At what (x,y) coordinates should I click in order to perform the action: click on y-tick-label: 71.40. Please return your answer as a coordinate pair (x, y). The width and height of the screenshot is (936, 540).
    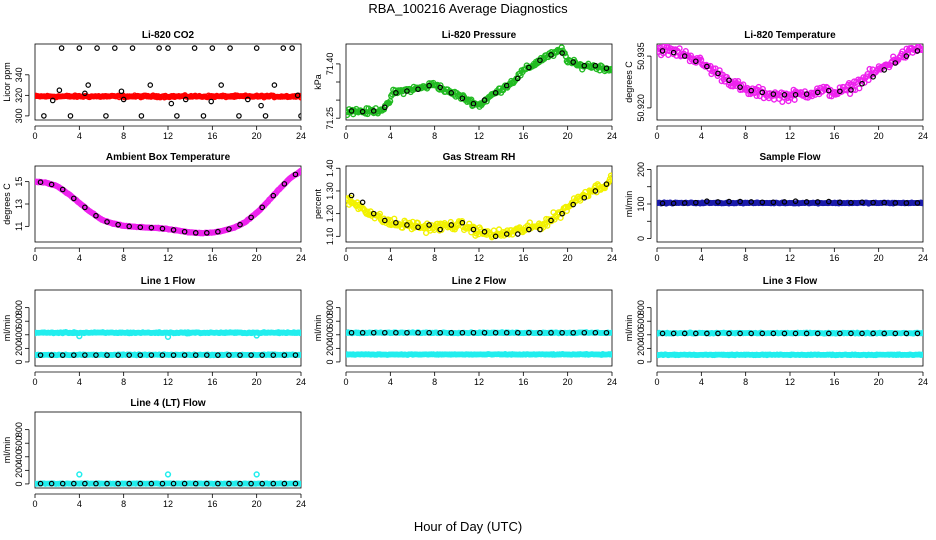
    Looking at the image, I should click on (330, 64).